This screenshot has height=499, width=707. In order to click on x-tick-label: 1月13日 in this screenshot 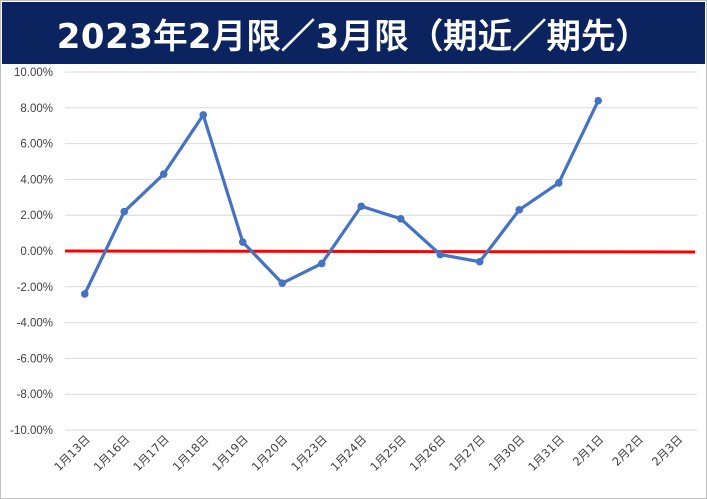, I will do `click(72, 453)`.